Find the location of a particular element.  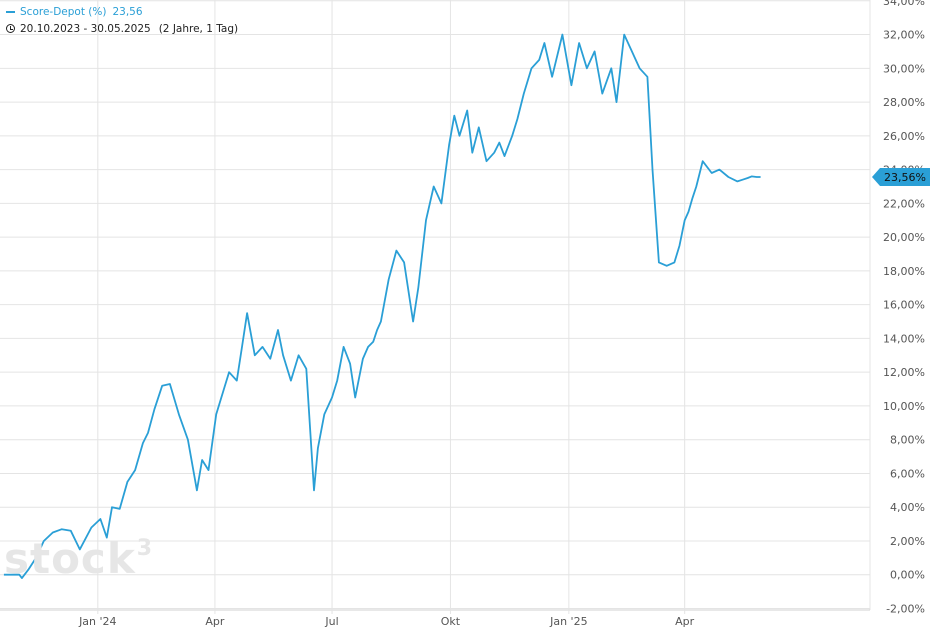

y-tick-label: 34,00% is located at coordinates (904, 4).